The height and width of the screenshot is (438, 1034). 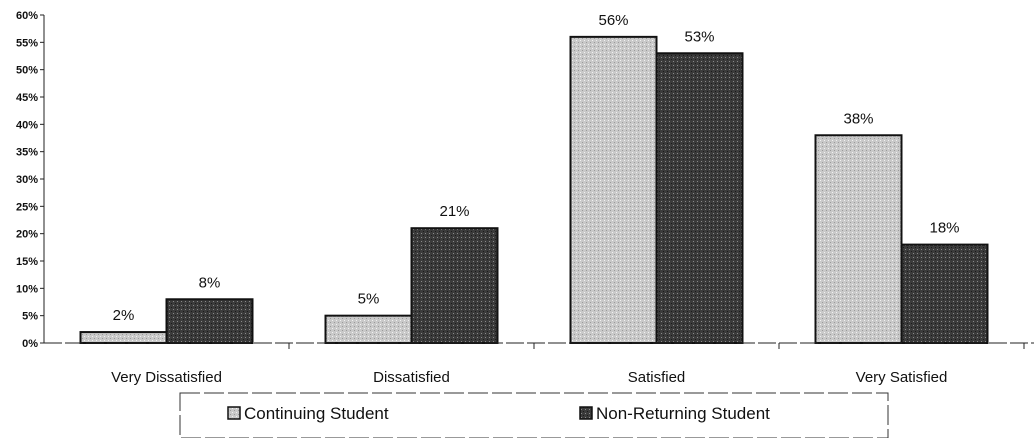 I want to click on y-tick-label: 0%, so click(x=30, y=344).